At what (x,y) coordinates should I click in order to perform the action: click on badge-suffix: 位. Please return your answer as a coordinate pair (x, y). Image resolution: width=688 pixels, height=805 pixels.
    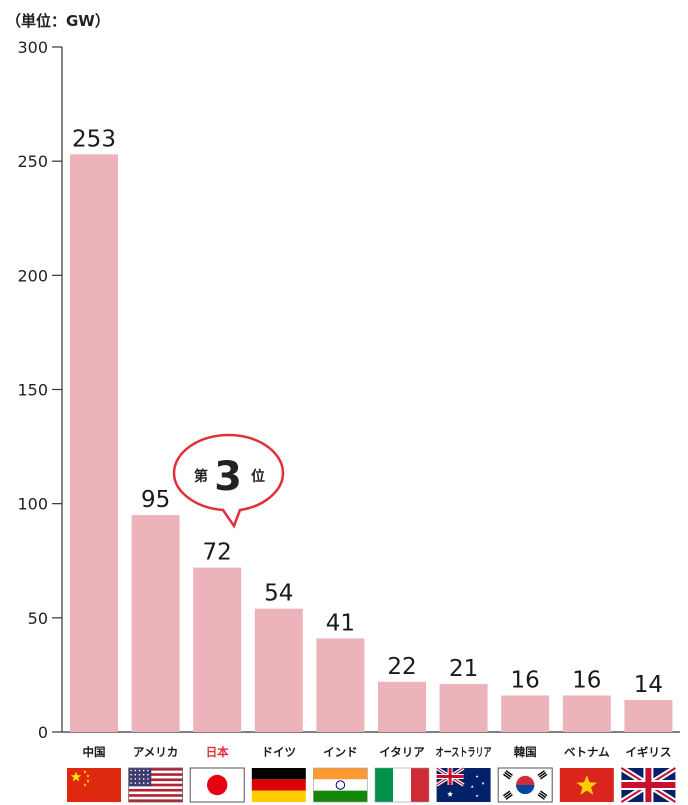
    Looking at the image, I should click on (258, 476).